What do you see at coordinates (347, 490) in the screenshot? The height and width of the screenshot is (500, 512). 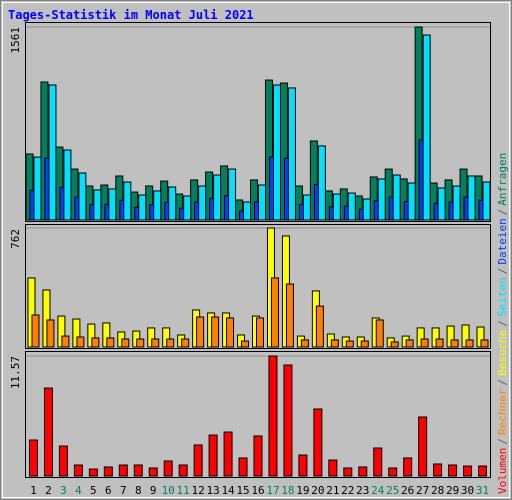 I see `x-tick-label: 22` at bounding box center [347, 490].